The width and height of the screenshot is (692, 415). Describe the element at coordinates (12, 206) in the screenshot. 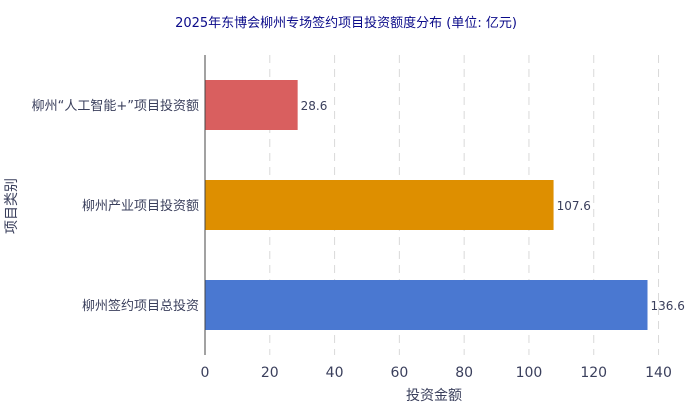

I see `y-axis-label: 项目类别` at that location.